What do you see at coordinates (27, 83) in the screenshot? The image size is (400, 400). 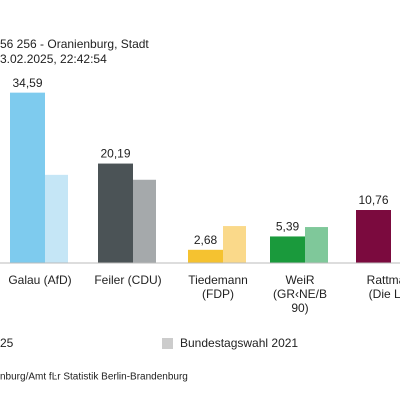 I see `value-label: 34,59` at bounding box center [27, 83].